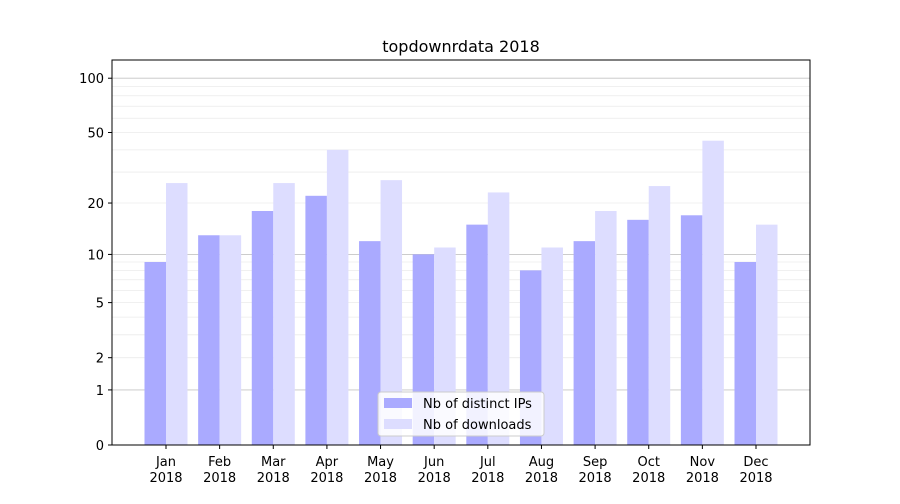  Describe the element at coordinates (95, 134) in the screenshot. I see `y-tick-label: 50` at that location.